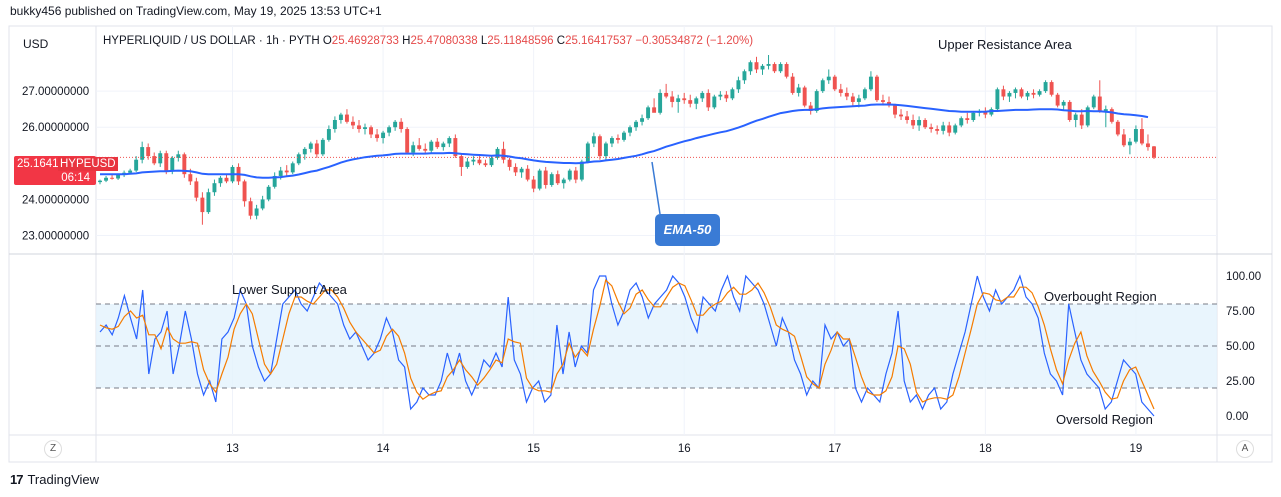 The width and height of the screenshot is (1281, 497). What do you see at coordinates (1104, 419) in the screenshot?
I see `oversold-label: Oversold Region` at bounding box center [1104, 419].